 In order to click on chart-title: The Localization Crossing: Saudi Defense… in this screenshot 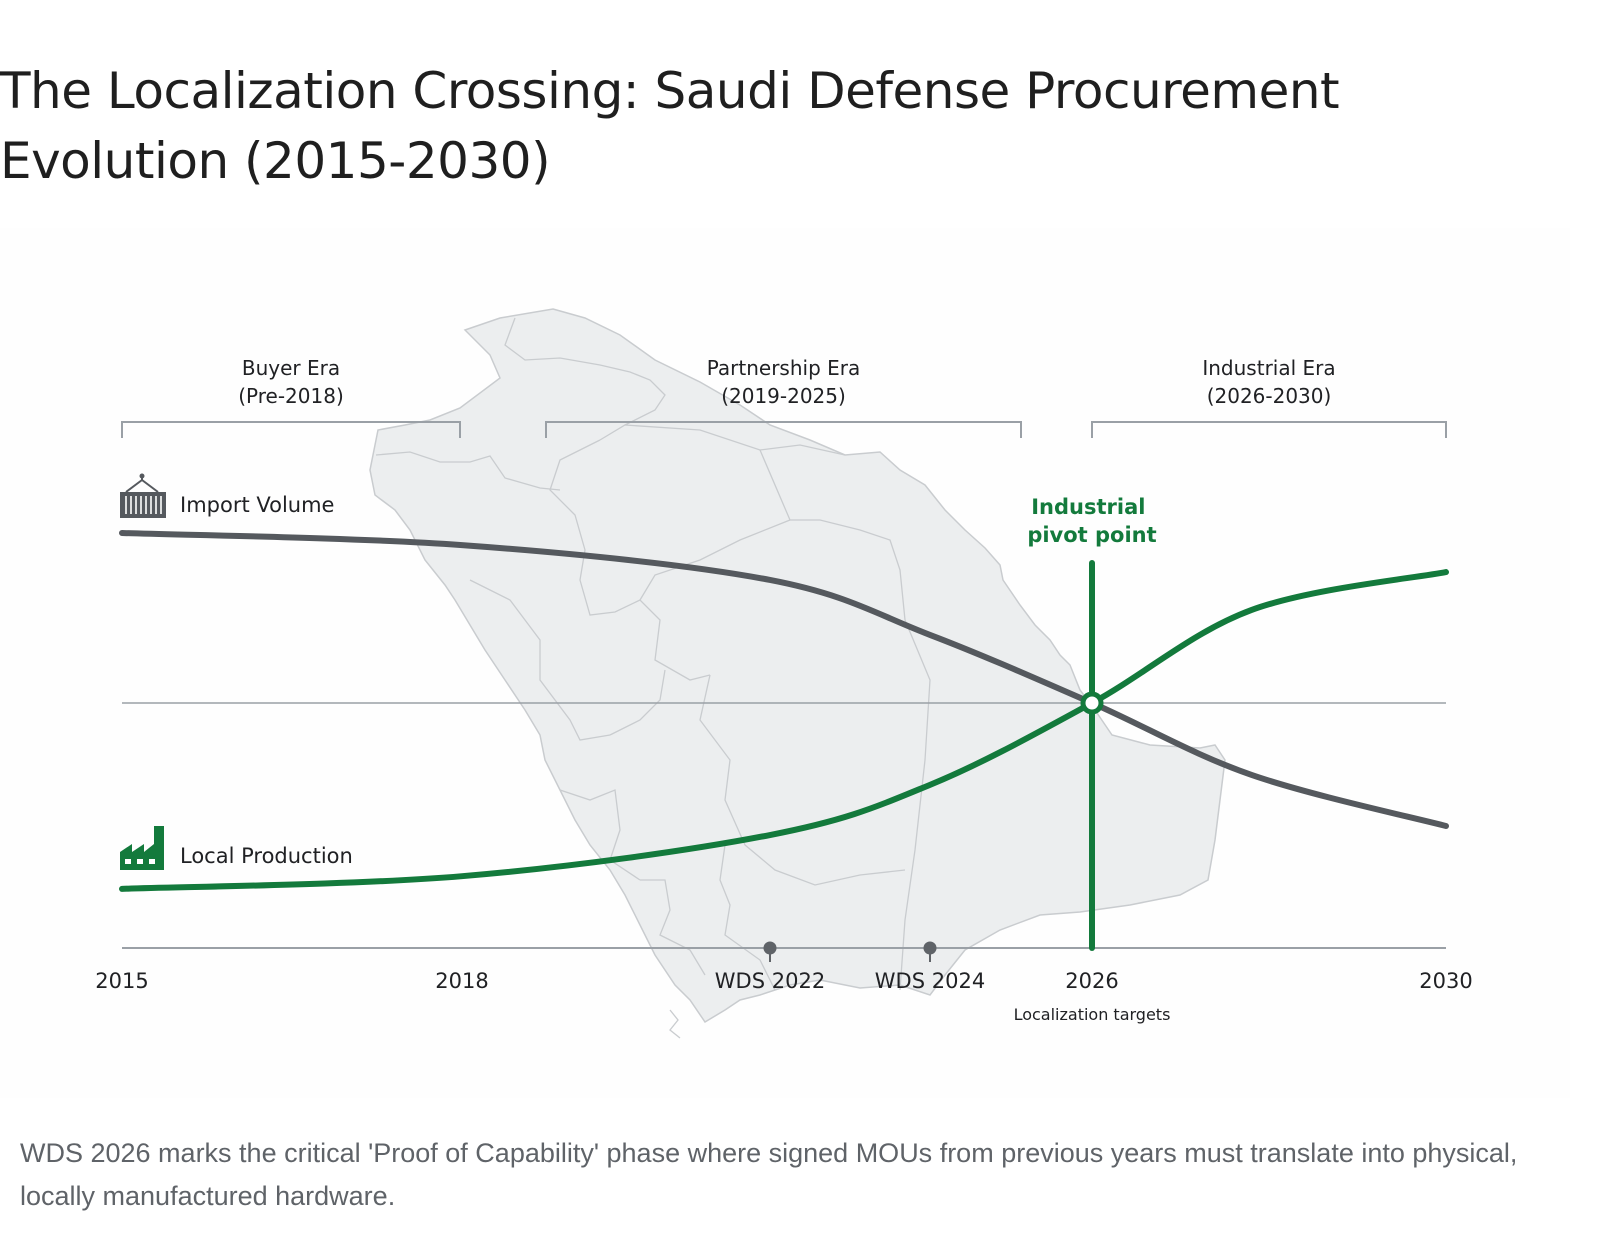, I will do `click(670, 126)`.